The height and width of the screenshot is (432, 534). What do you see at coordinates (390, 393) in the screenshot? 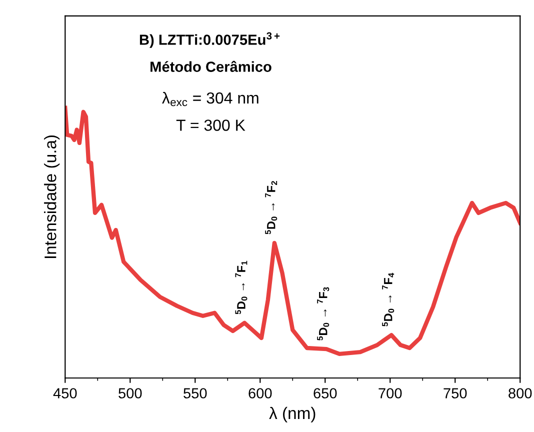
I see `x-tick-label: 700` at bounding box center [390, 393].